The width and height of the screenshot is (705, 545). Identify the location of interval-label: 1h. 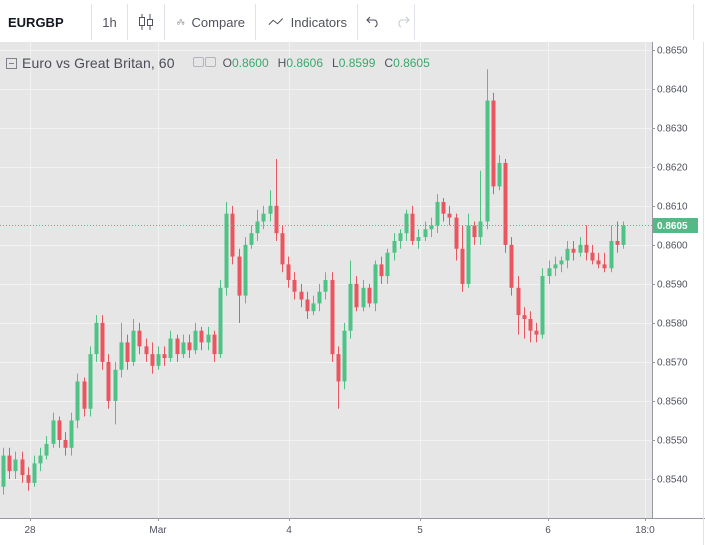
(109, 22).